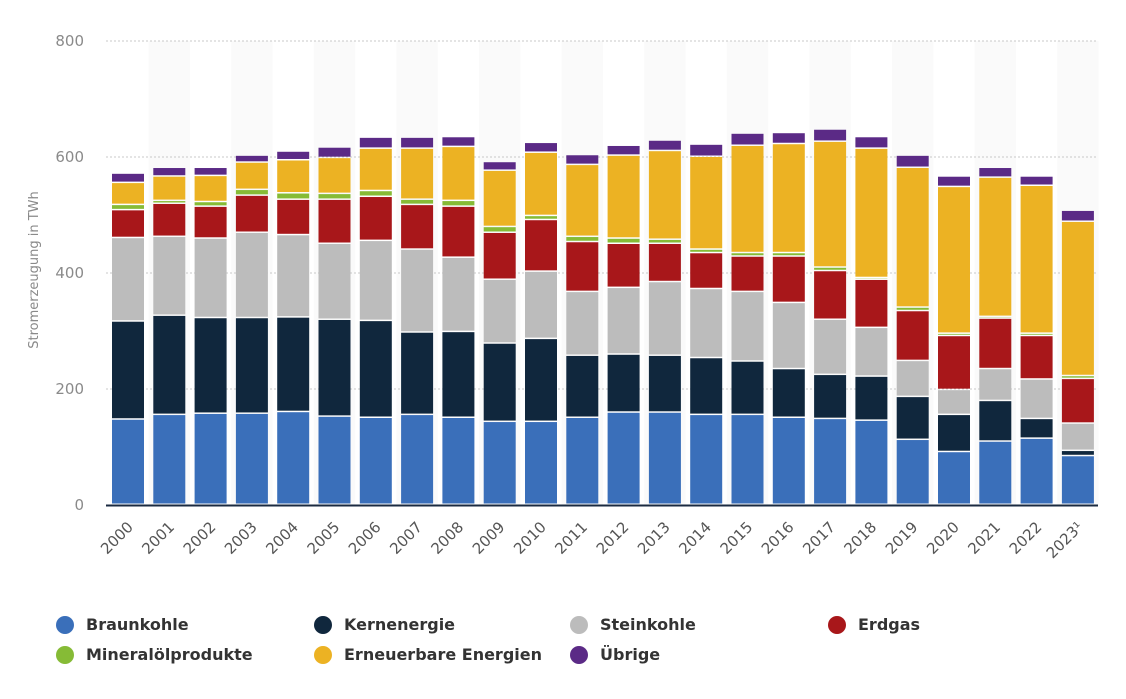 The height and width of the screenshot is (699, 1126). What do you see at coordinates (428, 654) in the screenshot?
I see `legend-item-erneuerbare-energien: Erneuerbare Energien` at bounding box center [428, 654].